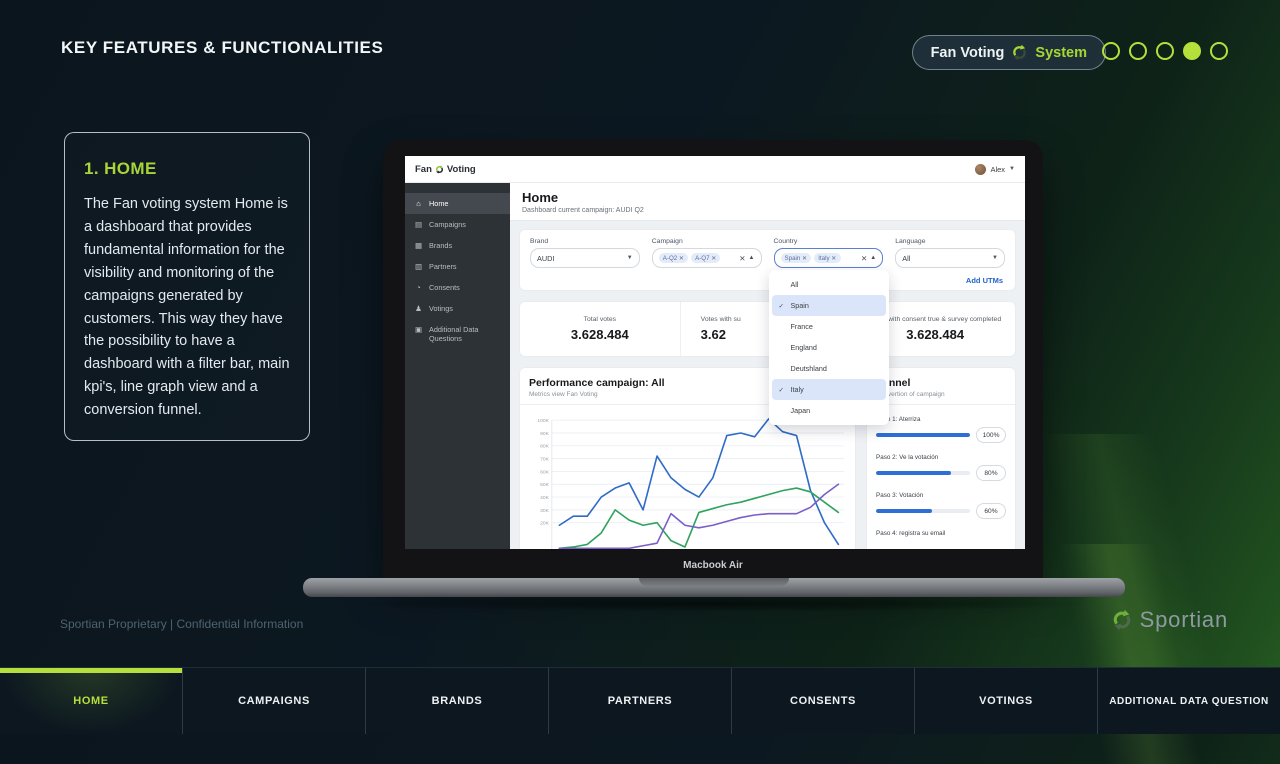 Image resolution: width=1280 pixels, height=764 pixels. I want to click on country-option-italy: ✓ Italy, so click(828, 389).